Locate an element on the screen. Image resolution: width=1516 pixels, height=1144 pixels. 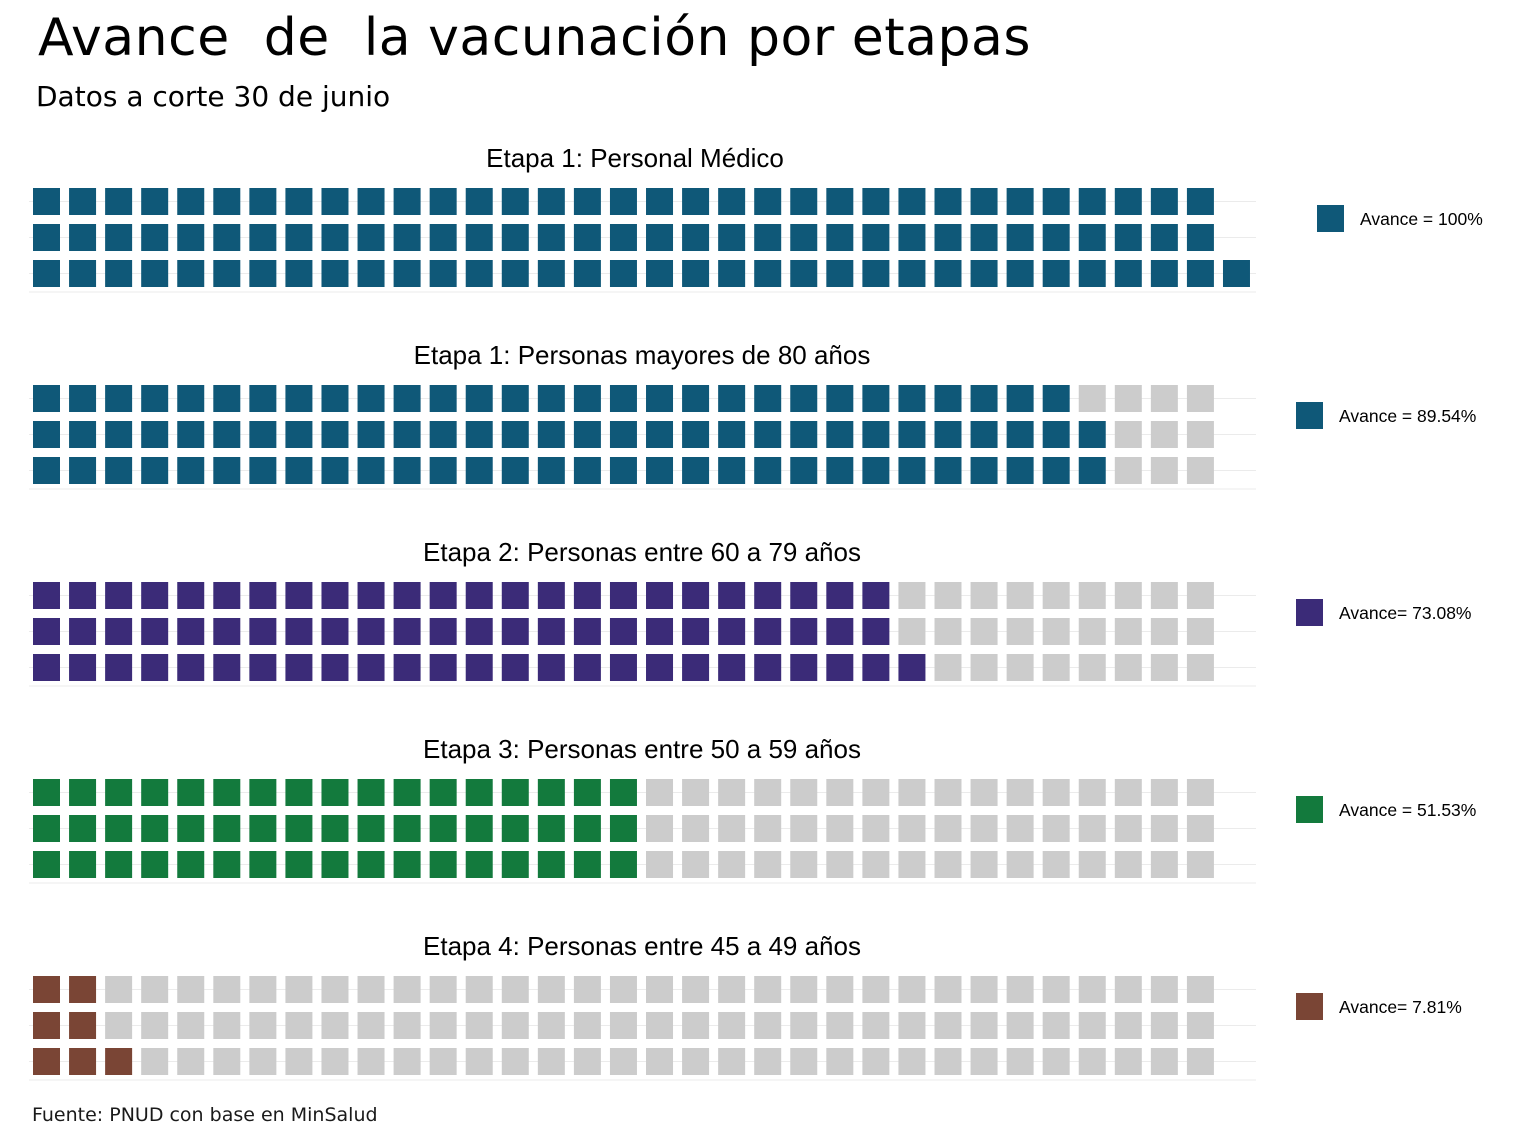
panel-title: Etapa 3: Personas entre 50 a 59 años is located at coordinates (642, 749).